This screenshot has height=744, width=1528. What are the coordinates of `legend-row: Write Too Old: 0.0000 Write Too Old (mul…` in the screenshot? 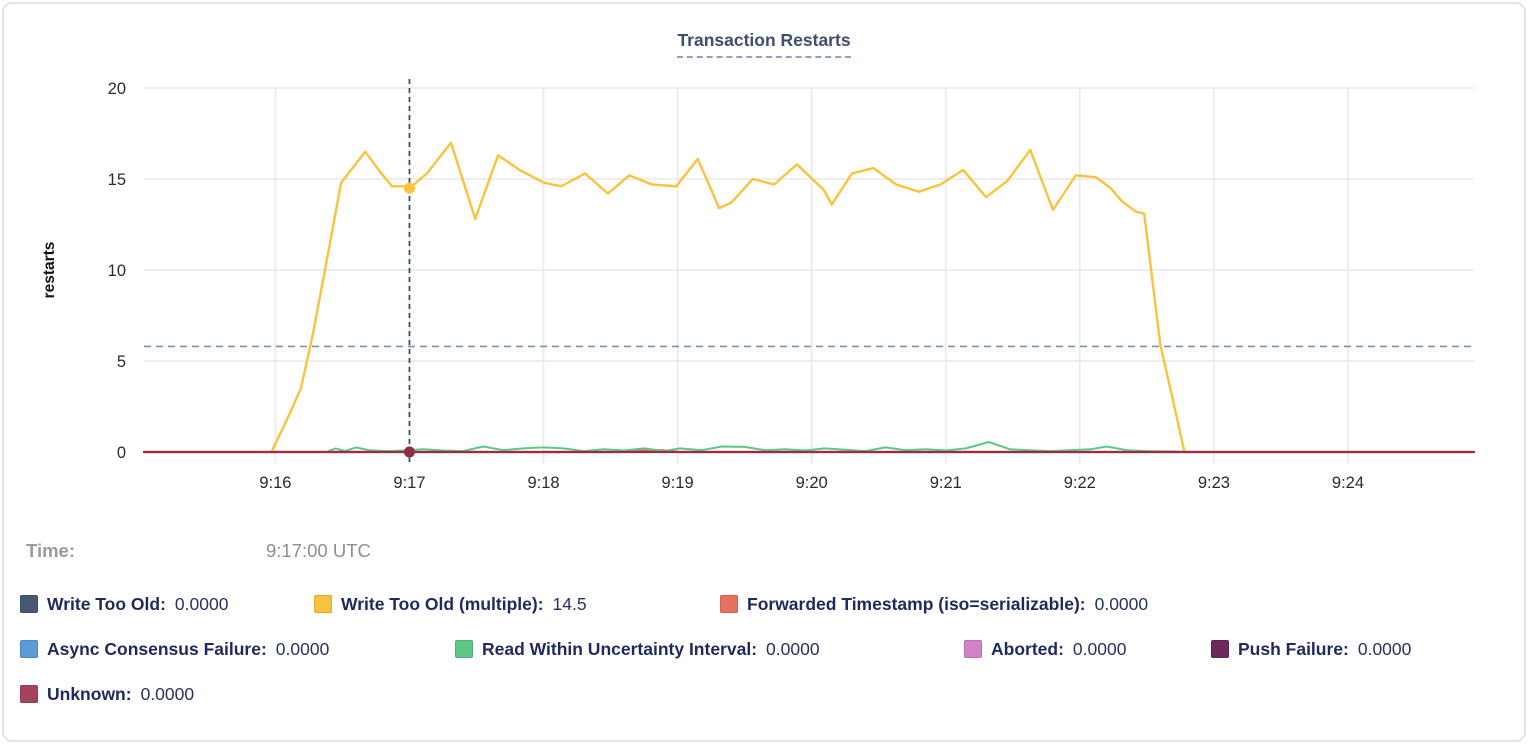 It's located at (767, 604).